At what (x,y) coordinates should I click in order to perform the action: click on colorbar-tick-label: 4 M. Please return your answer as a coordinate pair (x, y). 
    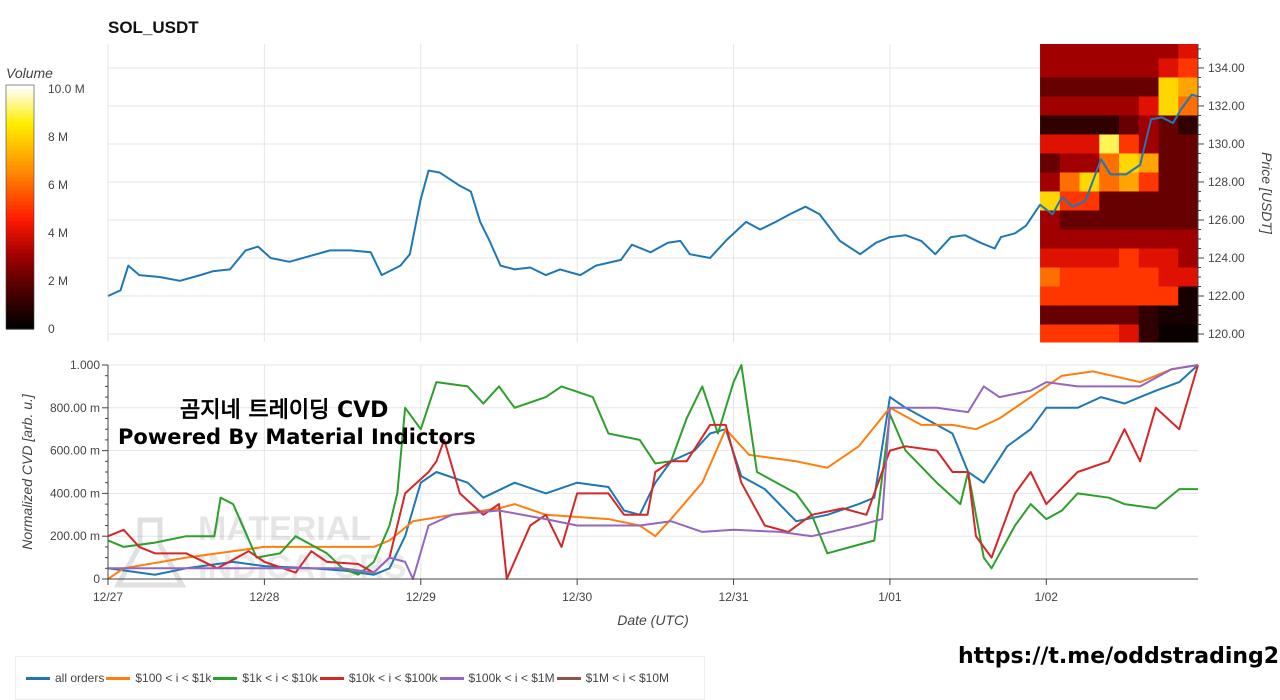
    Looking at the image, I should click on (58, 233).